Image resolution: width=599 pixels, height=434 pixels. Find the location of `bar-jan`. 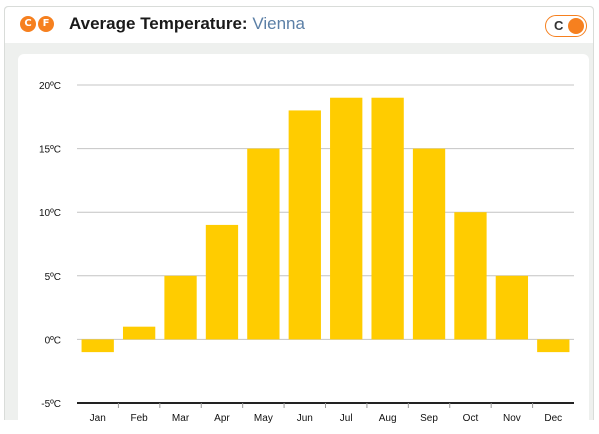

bar-jan is located at coordinates (97, 346).